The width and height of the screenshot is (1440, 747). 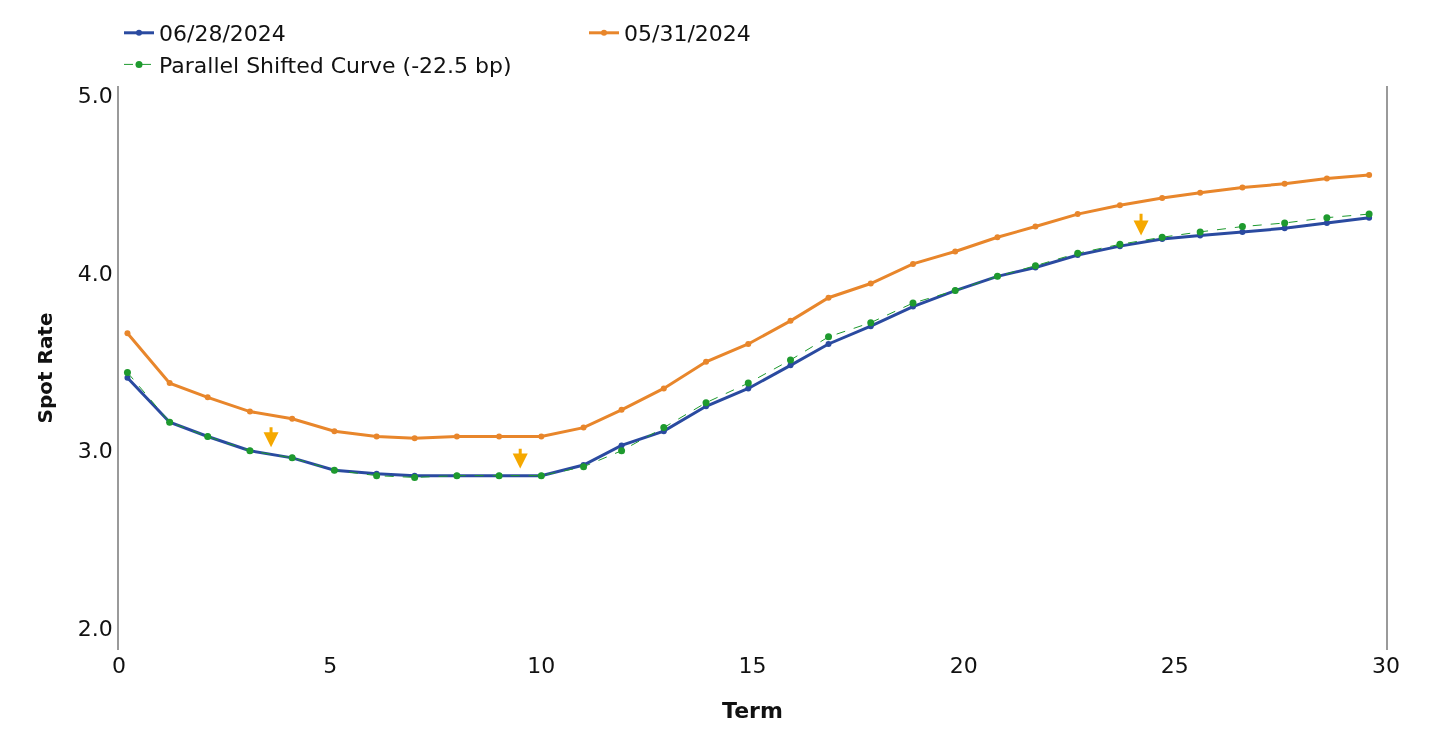 I want to click on y-tick-label: 2.0, so click(x=95, y=629).